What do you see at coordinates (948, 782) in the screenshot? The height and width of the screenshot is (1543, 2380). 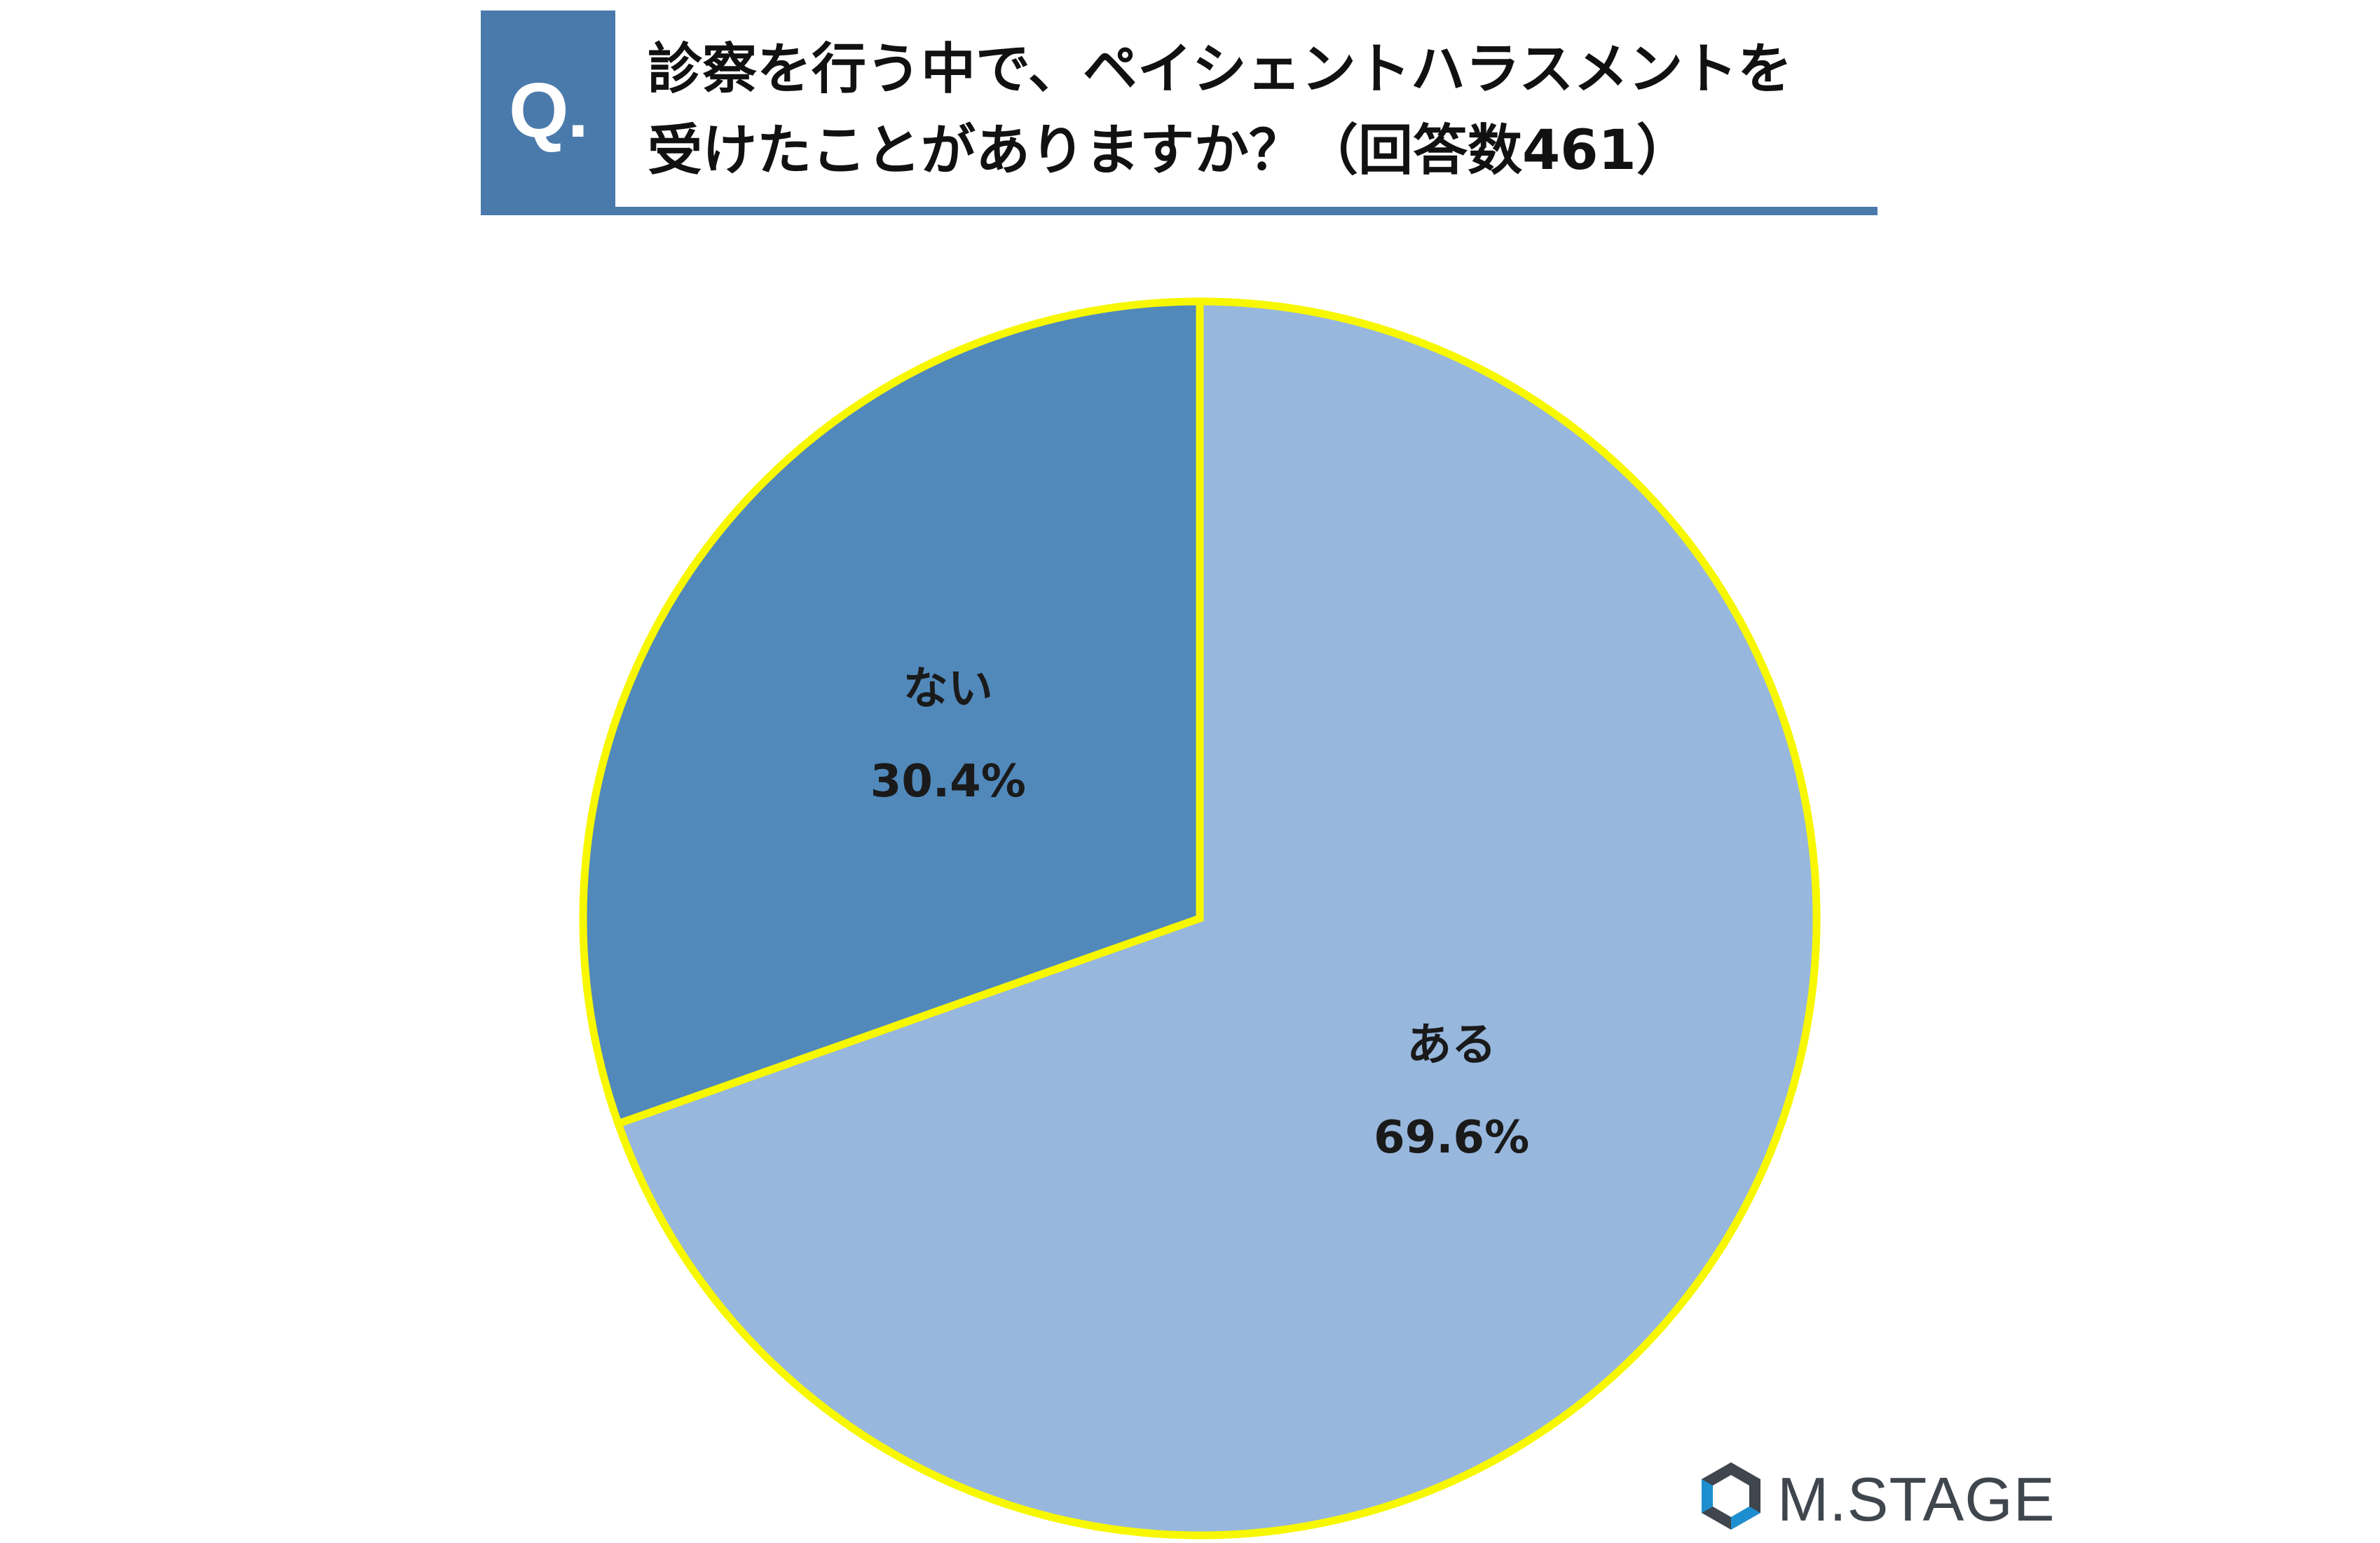 I see `pie-slice-value-label: 30.4%` at bounding box center [948, 782].